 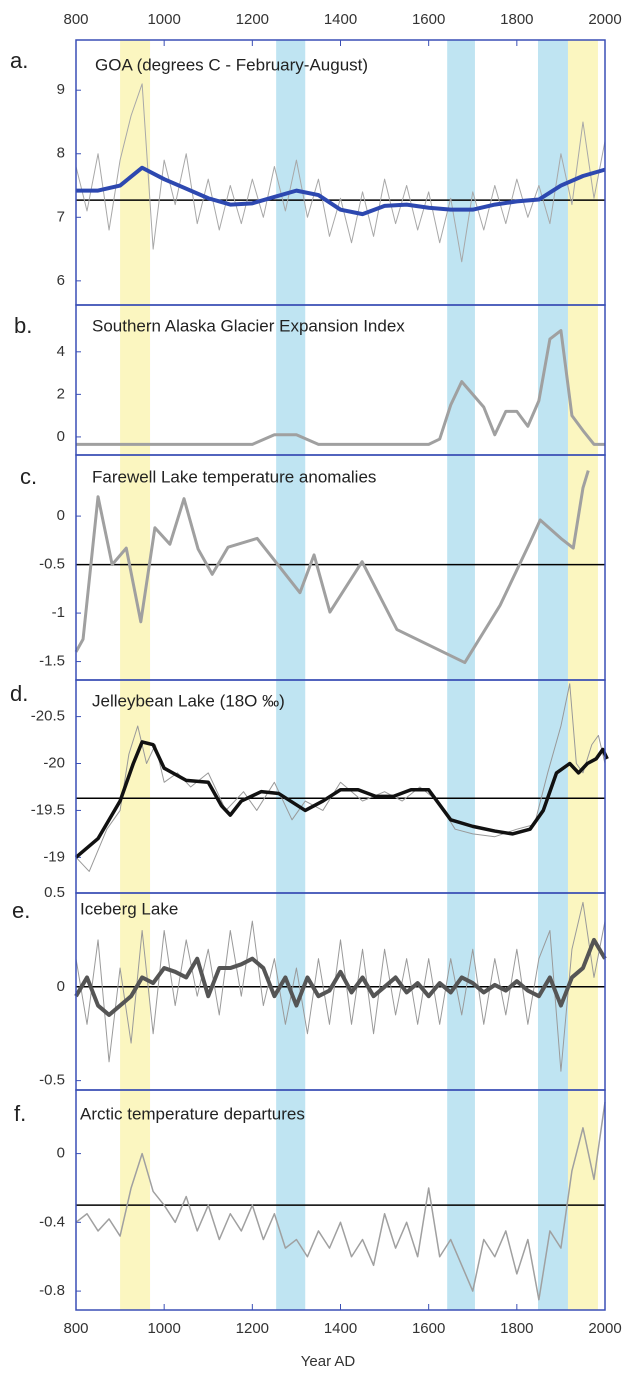 I want to click on y-tick-label: -20.5, so click(x=48, y=716).